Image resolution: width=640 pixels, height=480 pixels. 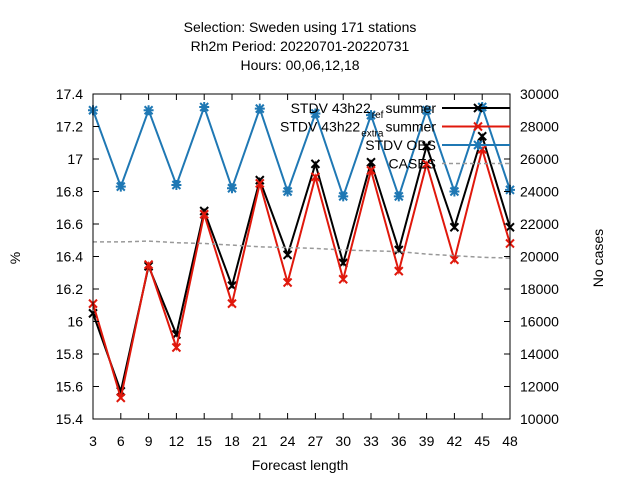 I want to click on y2-axis-label: No cases, so click(x=598, y=258).